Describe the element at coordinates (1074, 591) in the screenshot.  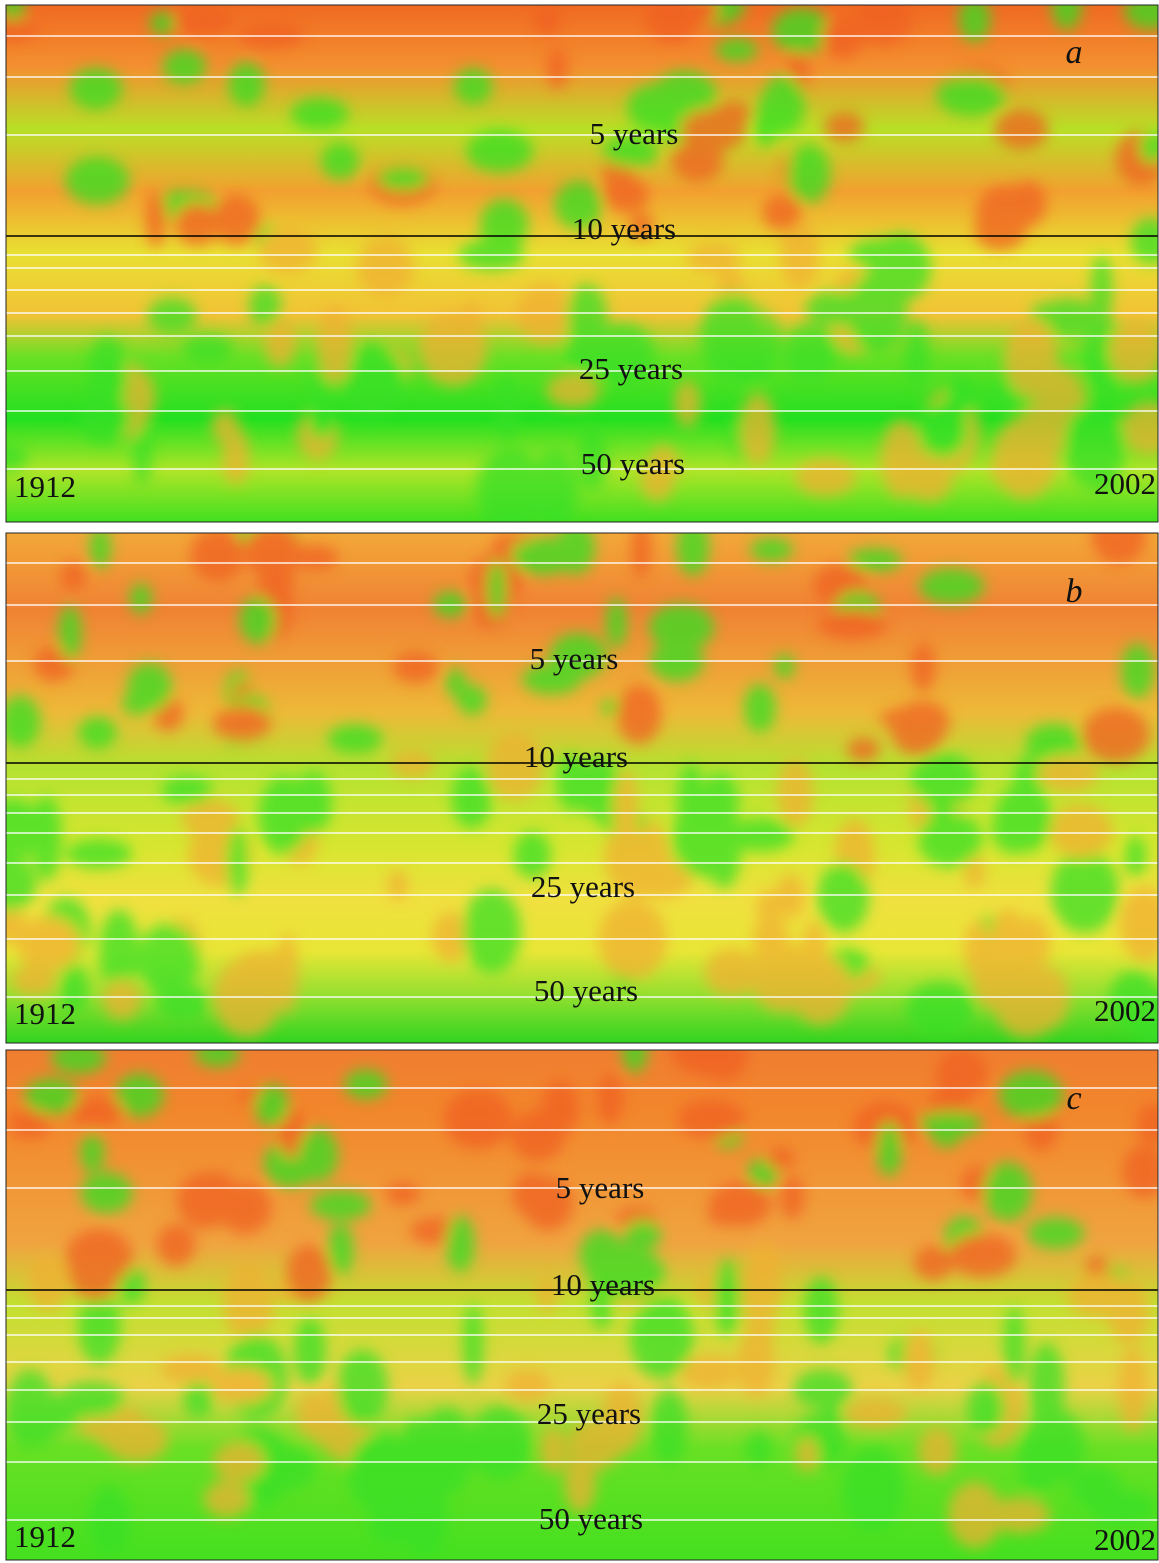
I see `panel-letter: b` at that location.